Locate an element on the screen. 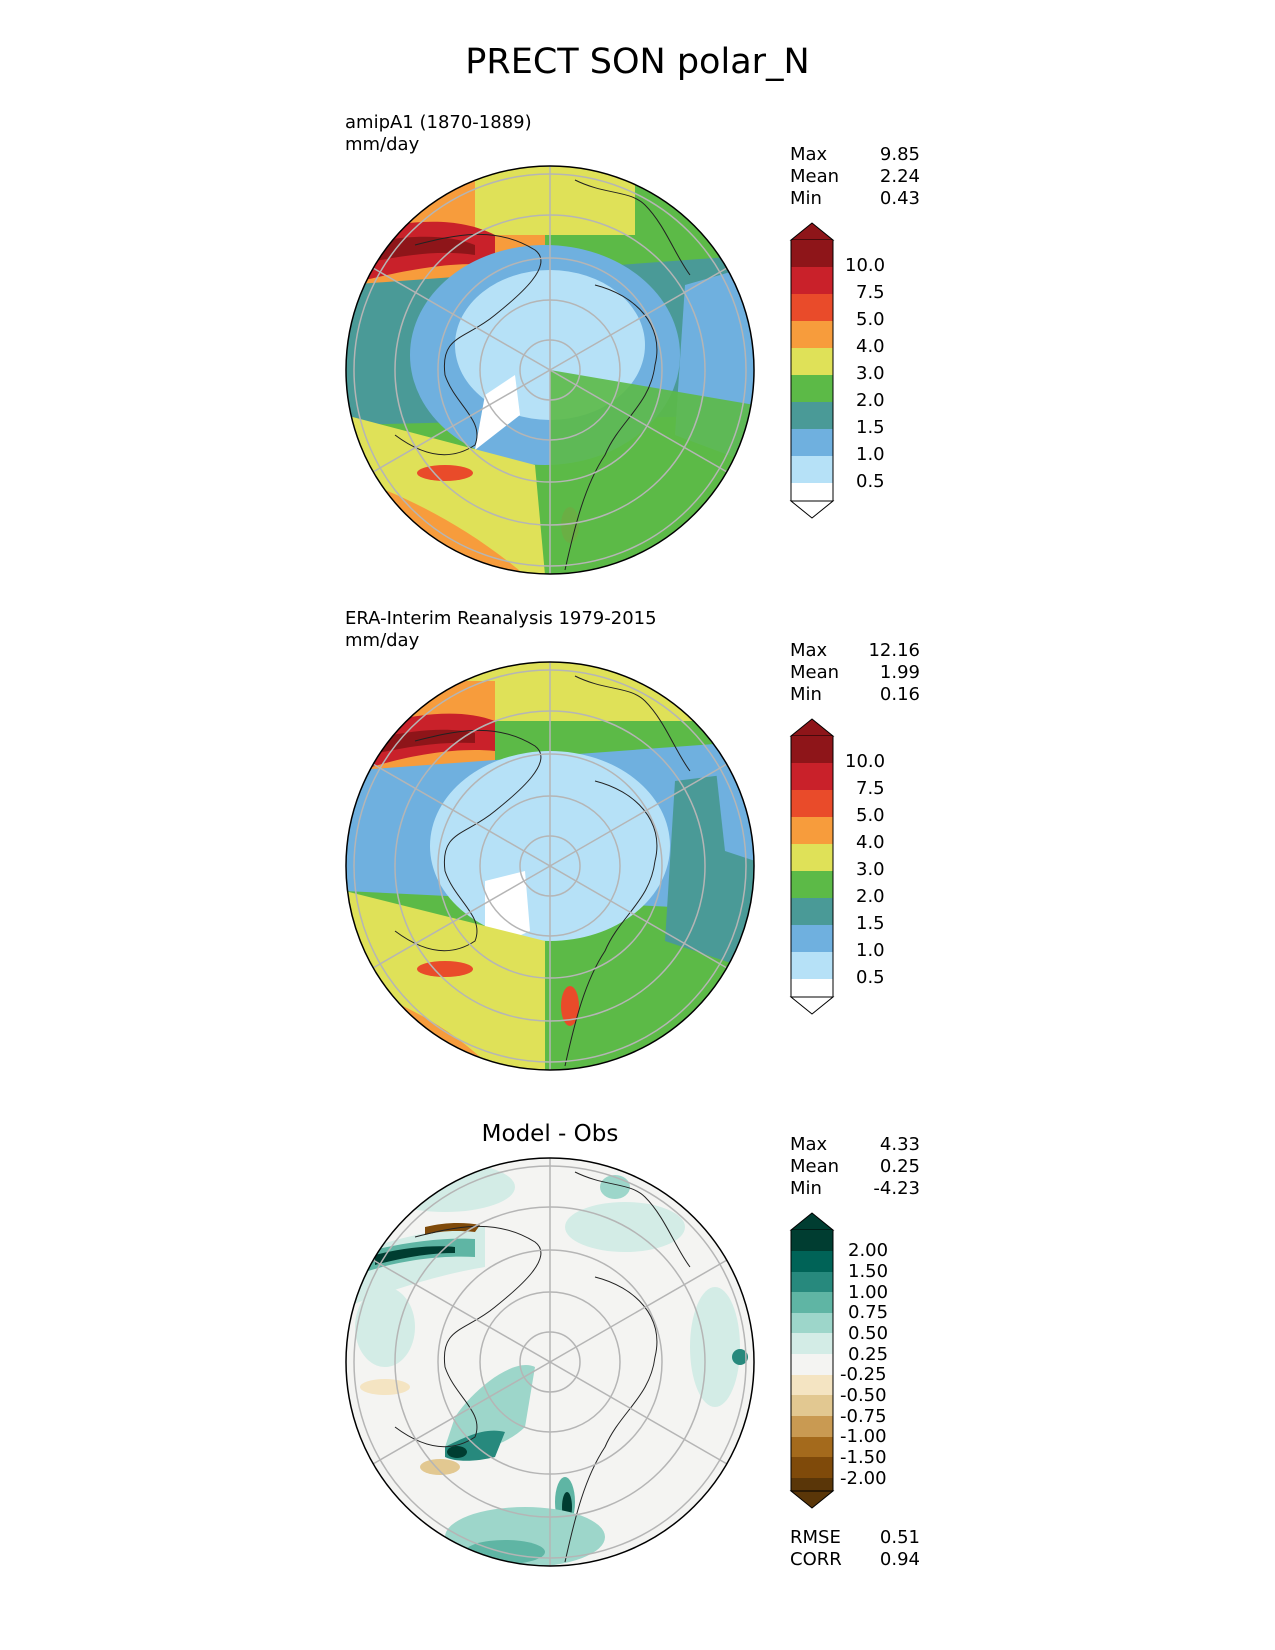 The width and height of the screenshot is (1275, 1650). min-value: 0.43 is located at coordinates (899, 198).